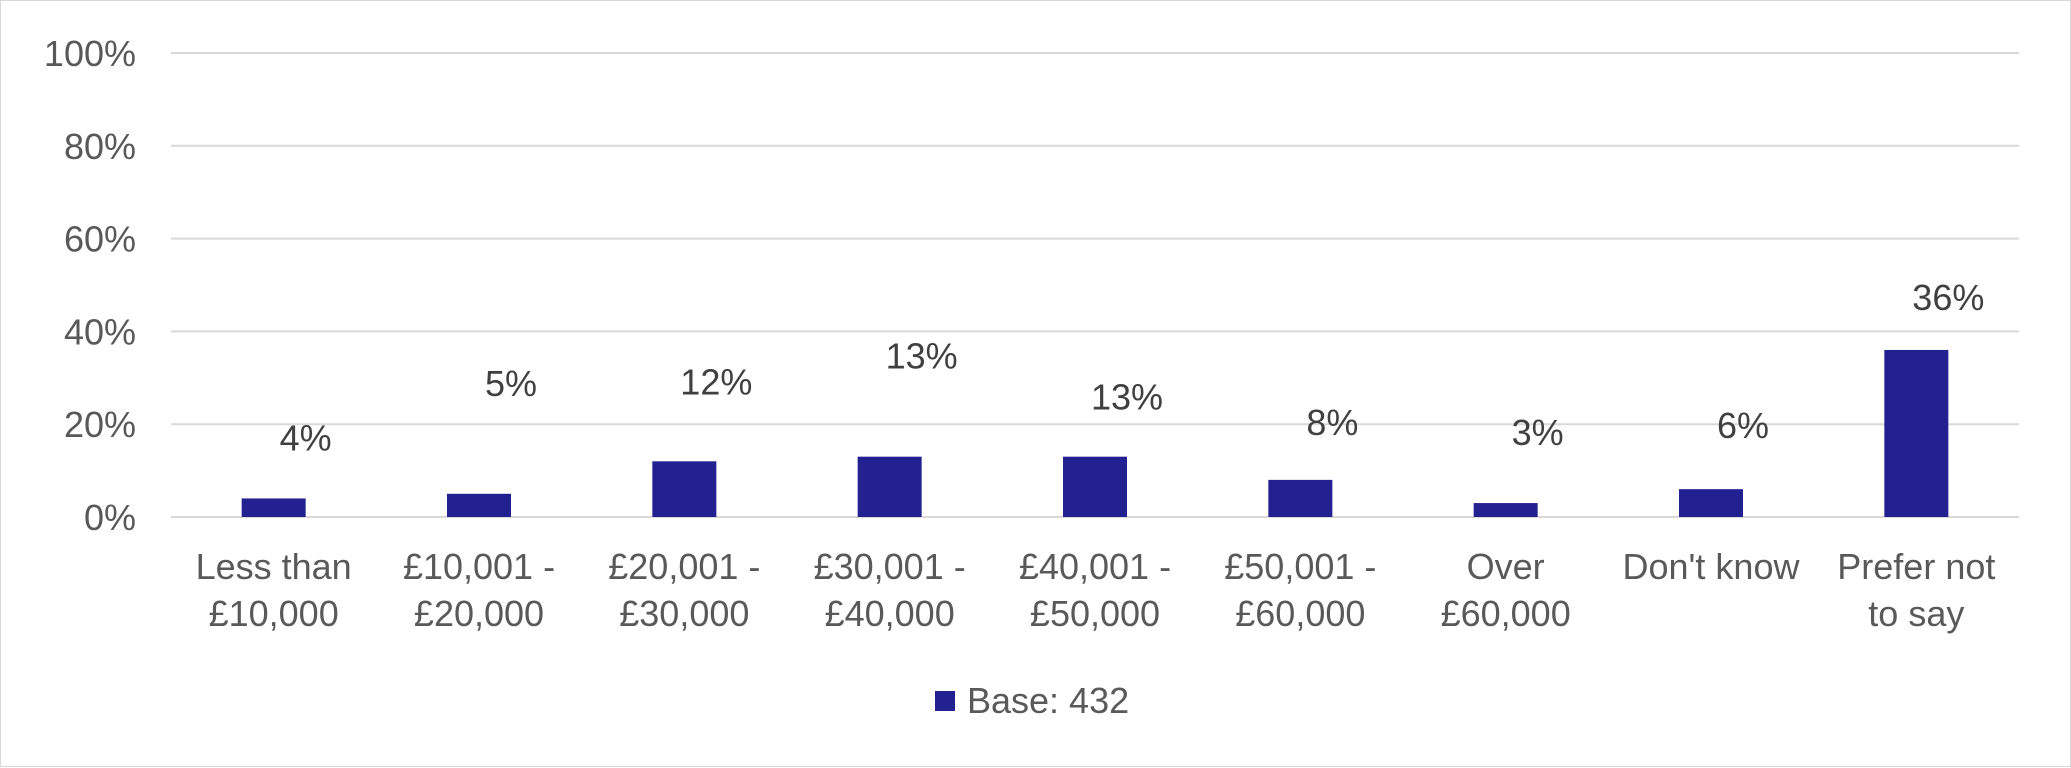  Describe the element at coordinates (306, 437) in the screenshot. I see `data-label: 4%` at that location.